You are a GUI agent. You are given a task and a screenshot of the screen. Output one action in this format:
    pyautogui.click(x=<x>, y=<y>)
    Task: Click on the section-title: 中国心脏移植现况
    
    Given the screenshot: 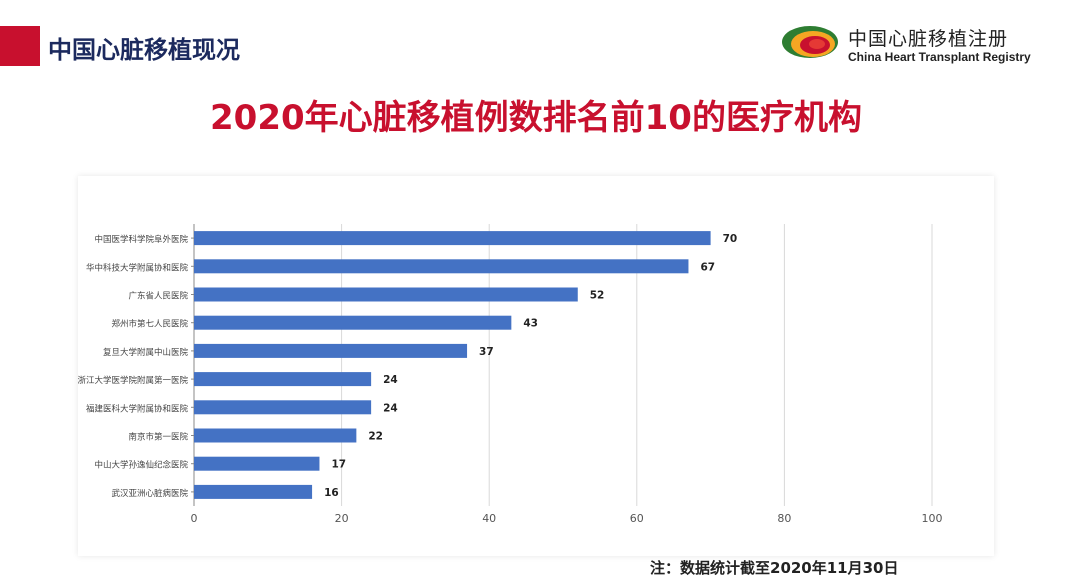 What is the action you would take?
    pyautogui.click(x=144, y=50)
    